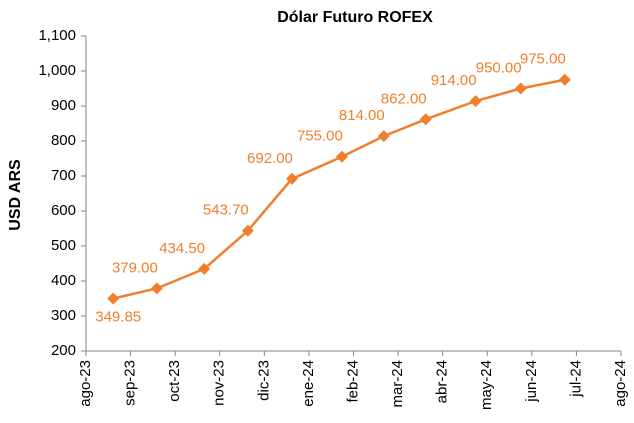  I want to click on data-label: 434.50, so click(182, 248).